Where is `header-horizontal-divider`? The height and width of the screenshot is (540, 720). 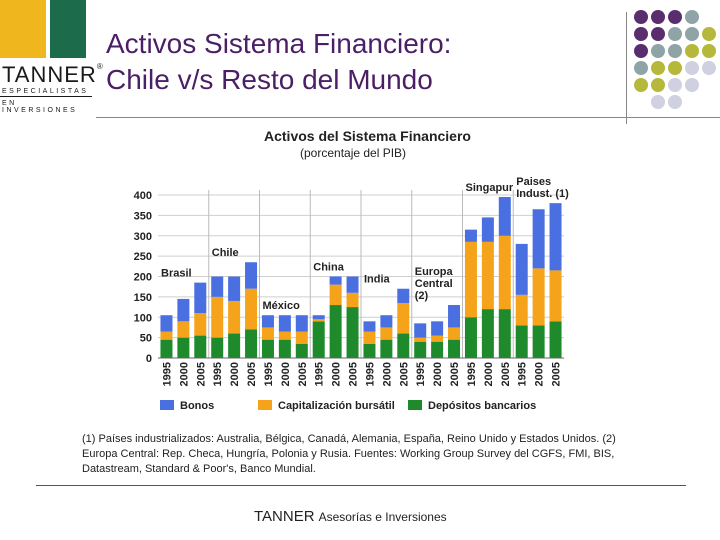
header-horizontal-divider is located at coordinates (408, 117).